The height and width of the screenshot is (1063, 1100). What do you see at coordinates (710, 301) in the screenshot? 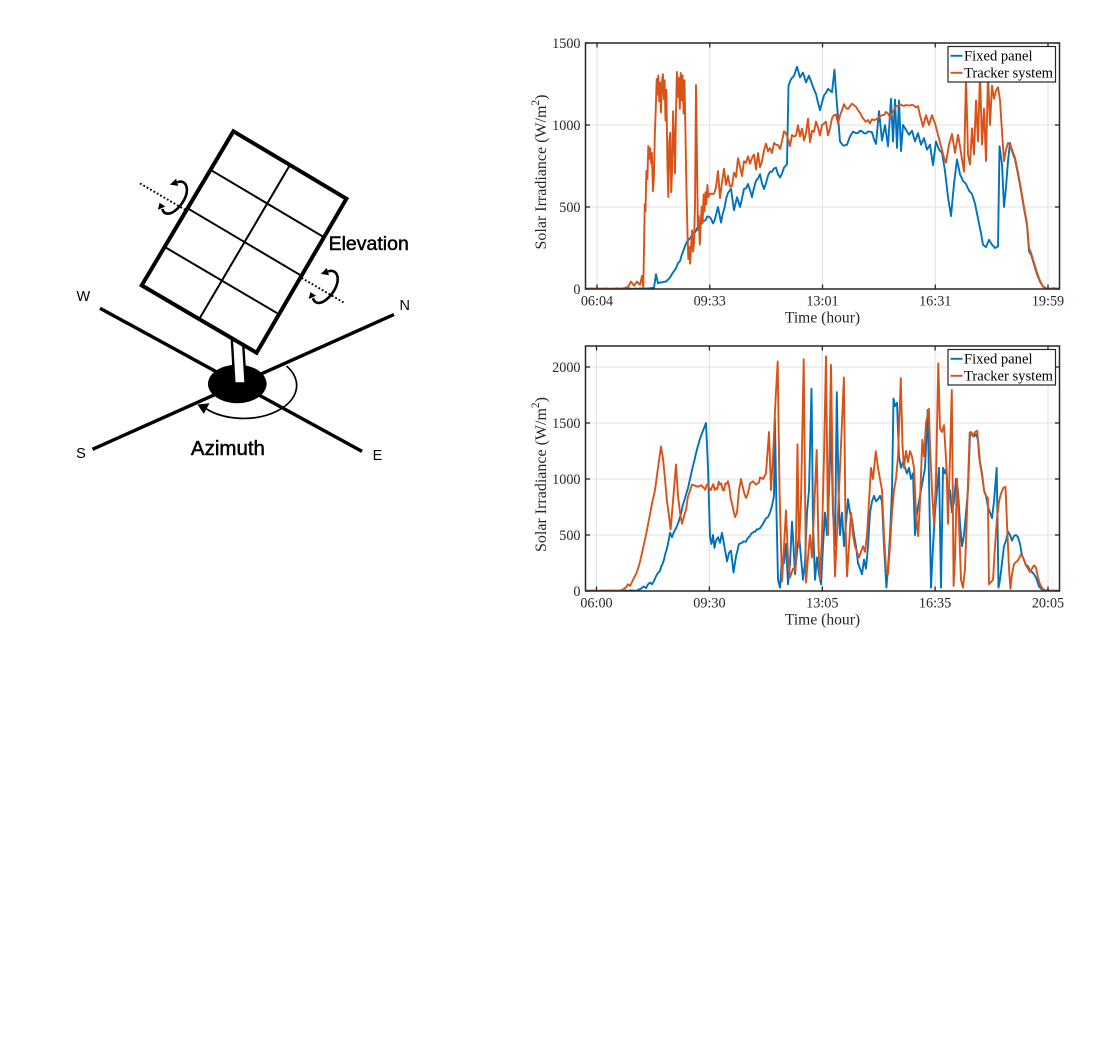
I see `svg-text: 09:33` at bounding box center [710, 301].